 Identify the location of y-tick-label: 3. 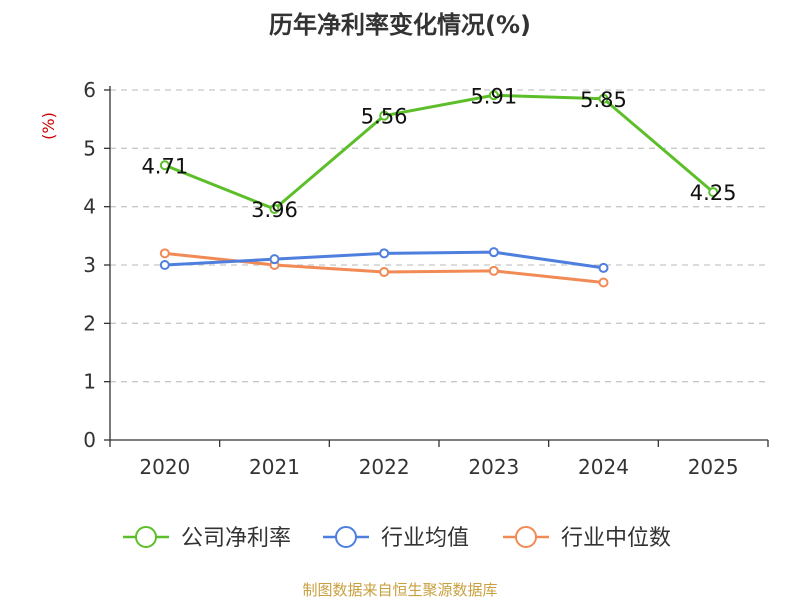
(89, 265).